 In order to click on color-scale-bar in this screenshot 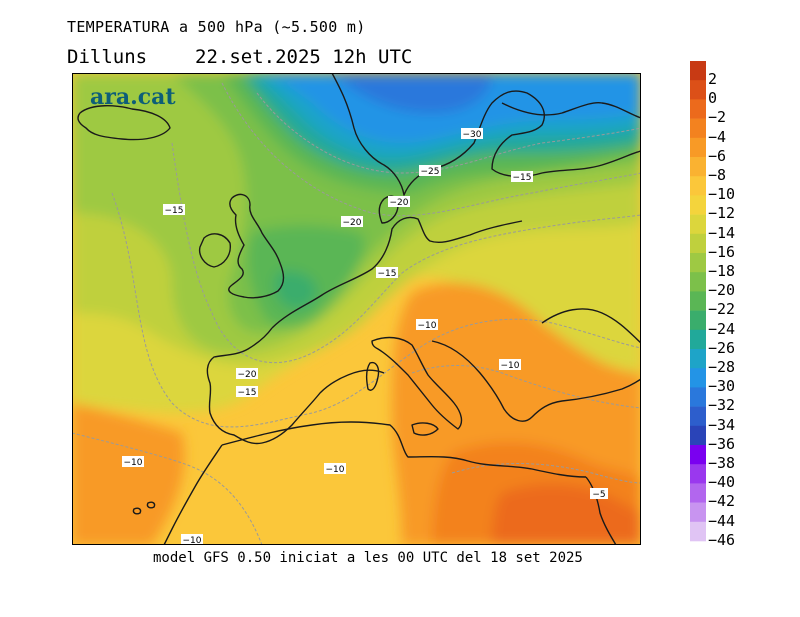, I will do `click(698, 301)`.